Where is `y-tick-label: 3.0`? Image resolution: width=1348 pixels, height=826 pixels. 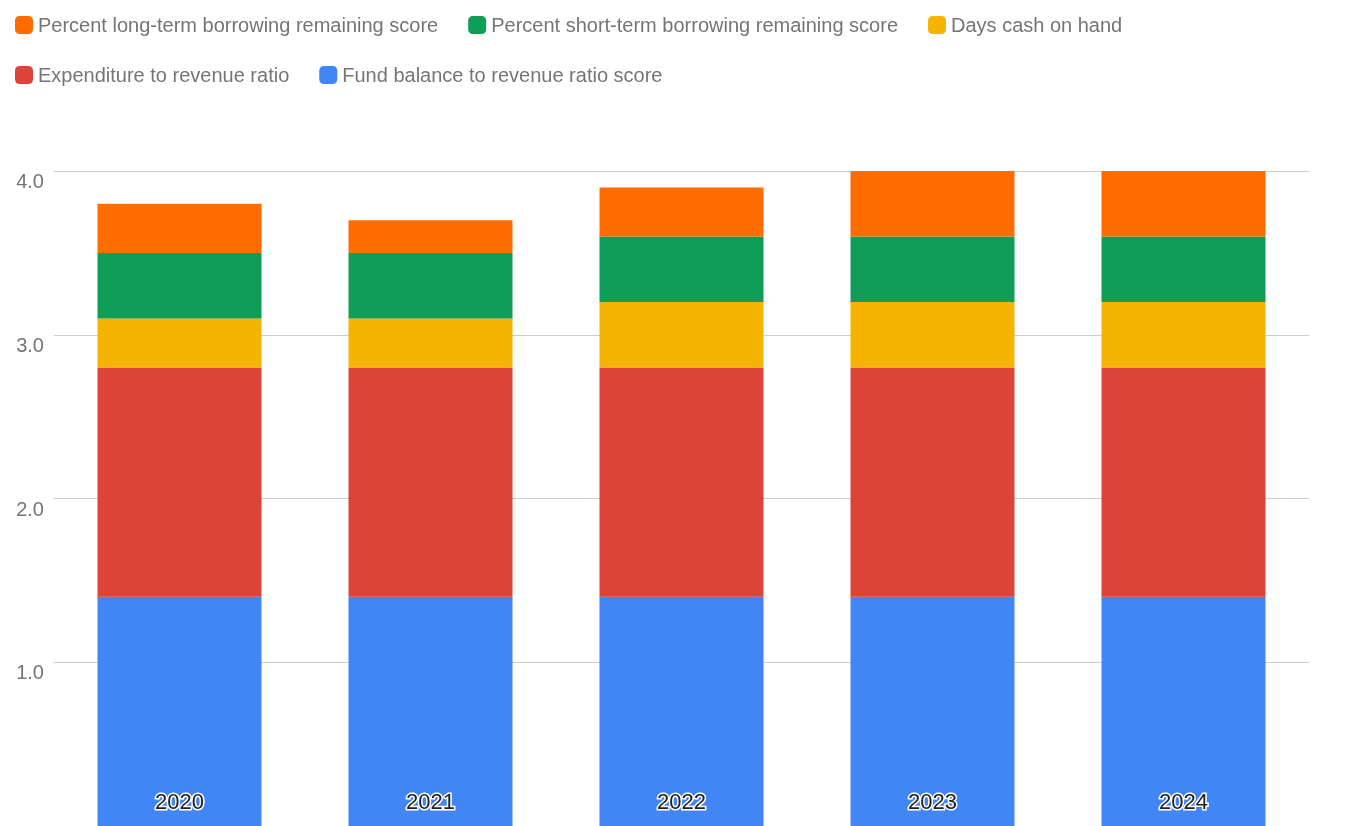 y-tick-label: 3.0 is located at coordinates (30, 344).